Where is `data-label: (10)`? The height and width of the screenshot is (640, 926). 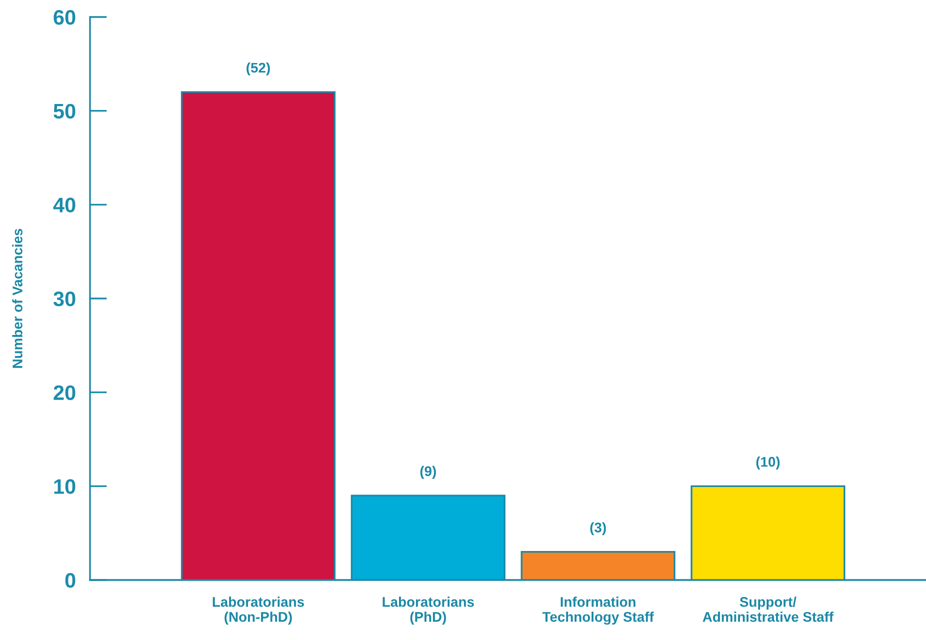 data-label: (10) is located at coordinates (768, 463).